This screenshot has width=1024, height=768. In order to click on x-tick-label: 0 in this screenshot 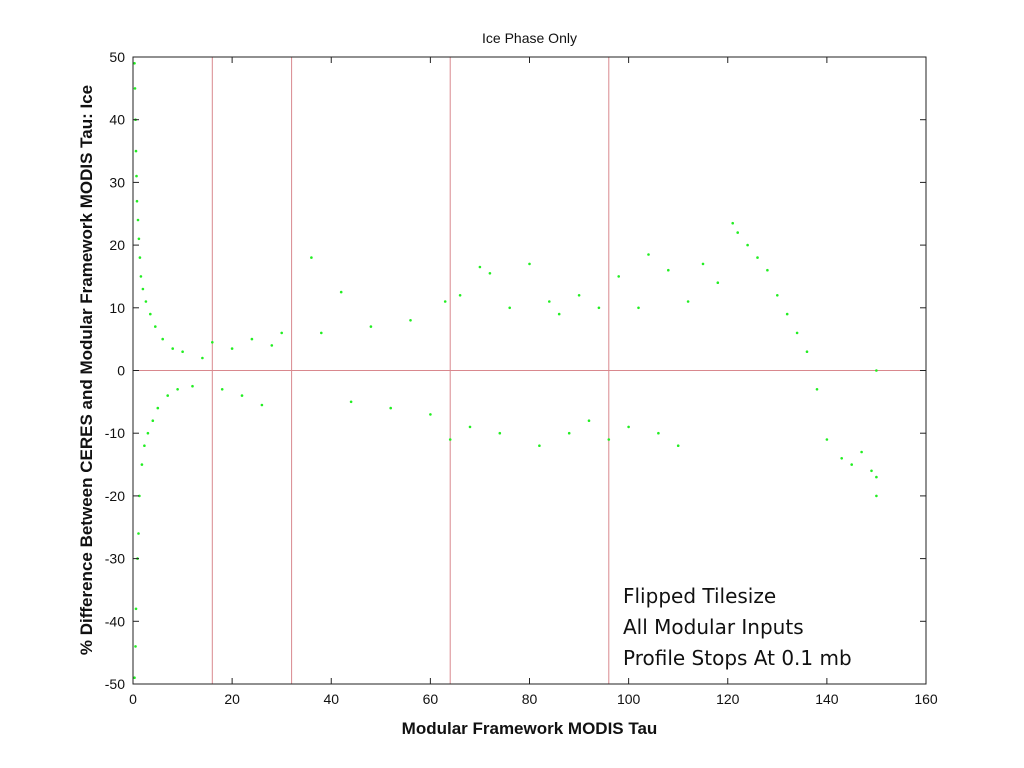, I will do `click(133, 699)`.